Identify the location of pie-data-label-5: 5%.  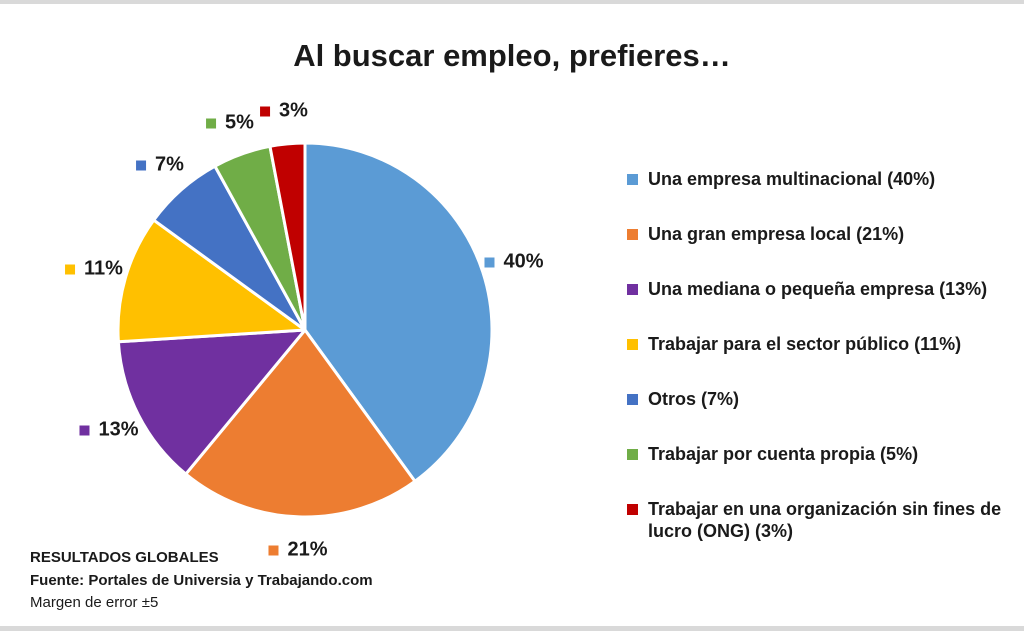
(230, 123).